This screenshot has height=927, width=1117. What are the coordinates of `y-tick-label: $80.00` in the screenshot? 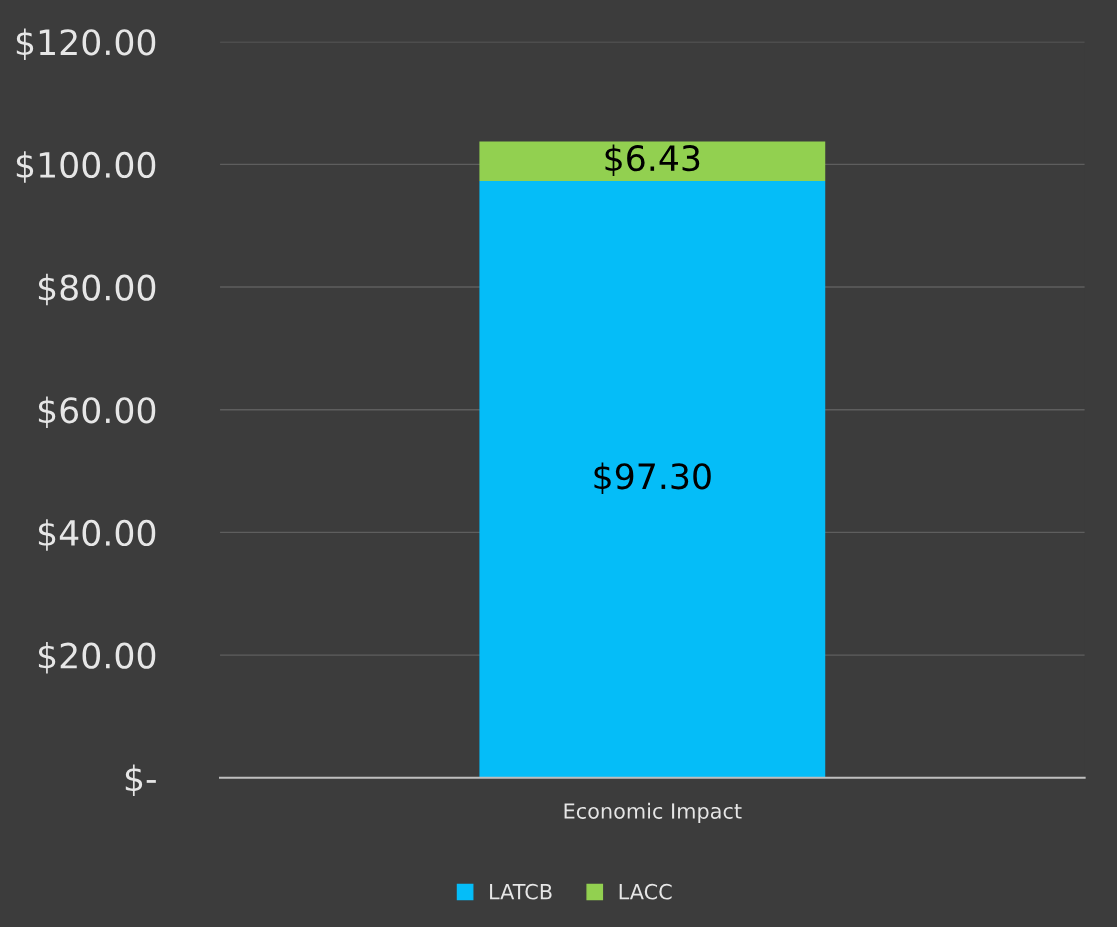 It's located at (97, 289).